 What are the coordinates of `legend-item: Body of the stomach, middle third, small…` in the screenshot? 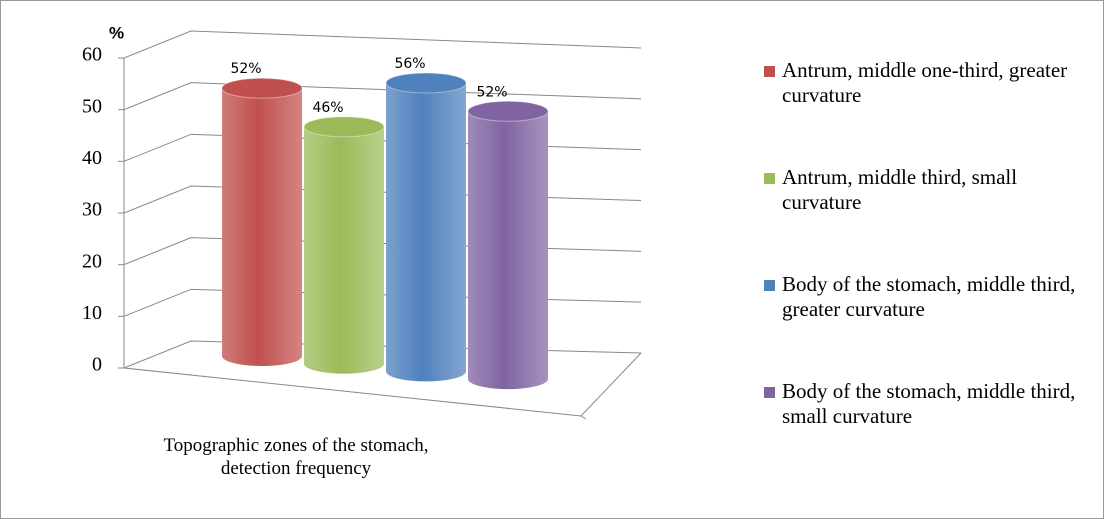 It's located at (929, 404).